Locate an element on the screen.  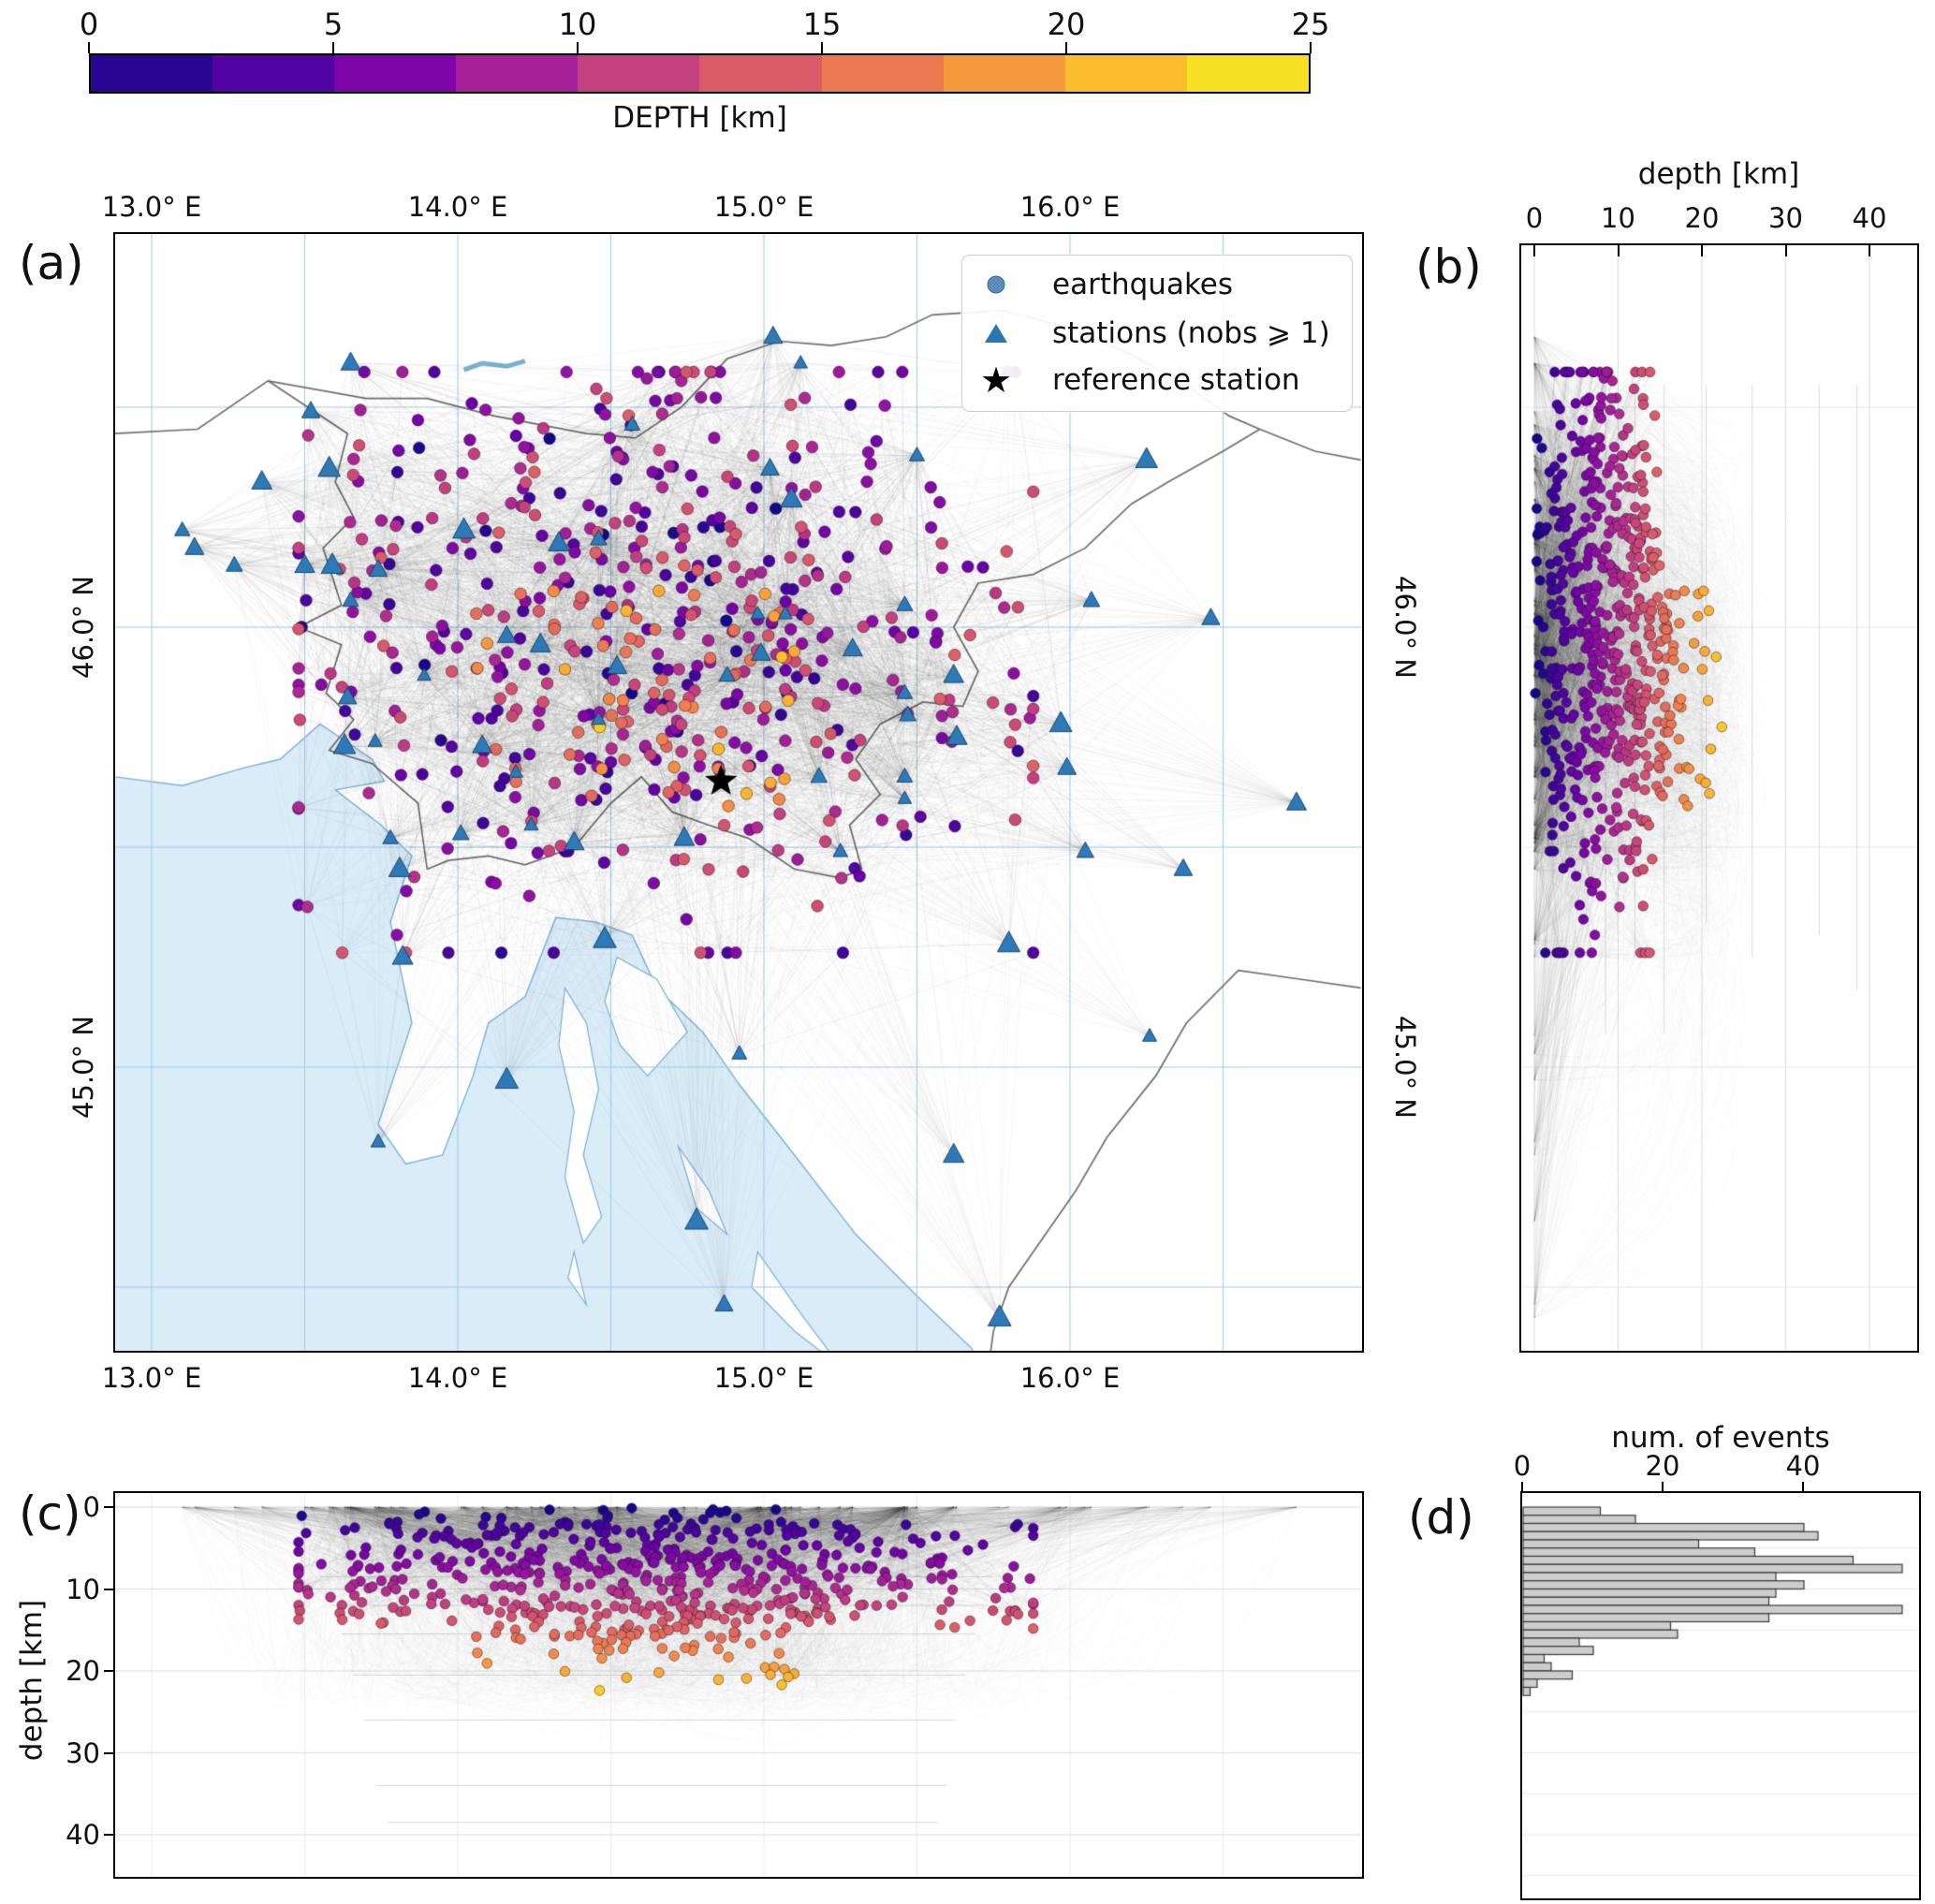
colorbar-title: DEPTH [km] is located at coordinates (699, 118).